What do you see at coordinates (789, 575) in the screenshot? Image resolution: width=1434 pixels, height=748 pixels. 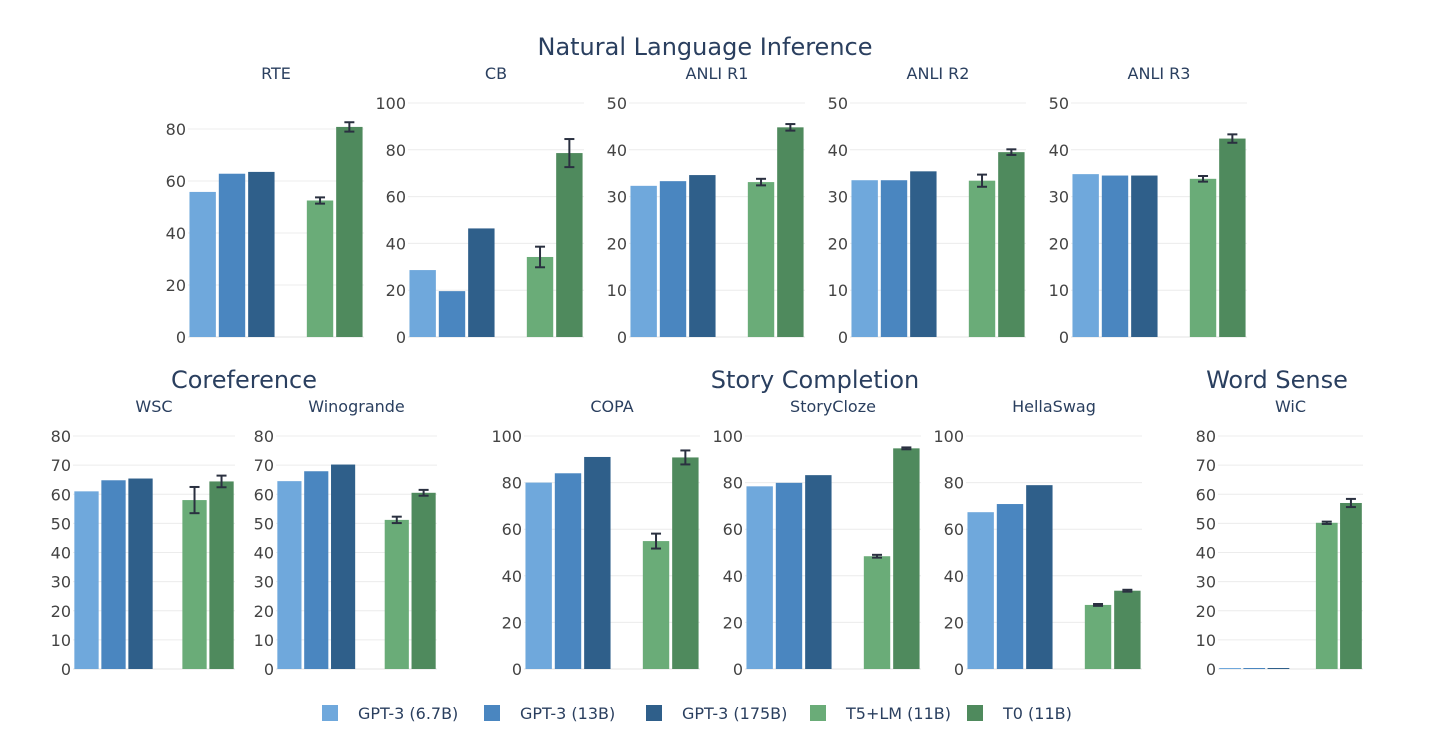 I see `bar-storycloze-gpt-3-13b` at bounding box center [789, 575].